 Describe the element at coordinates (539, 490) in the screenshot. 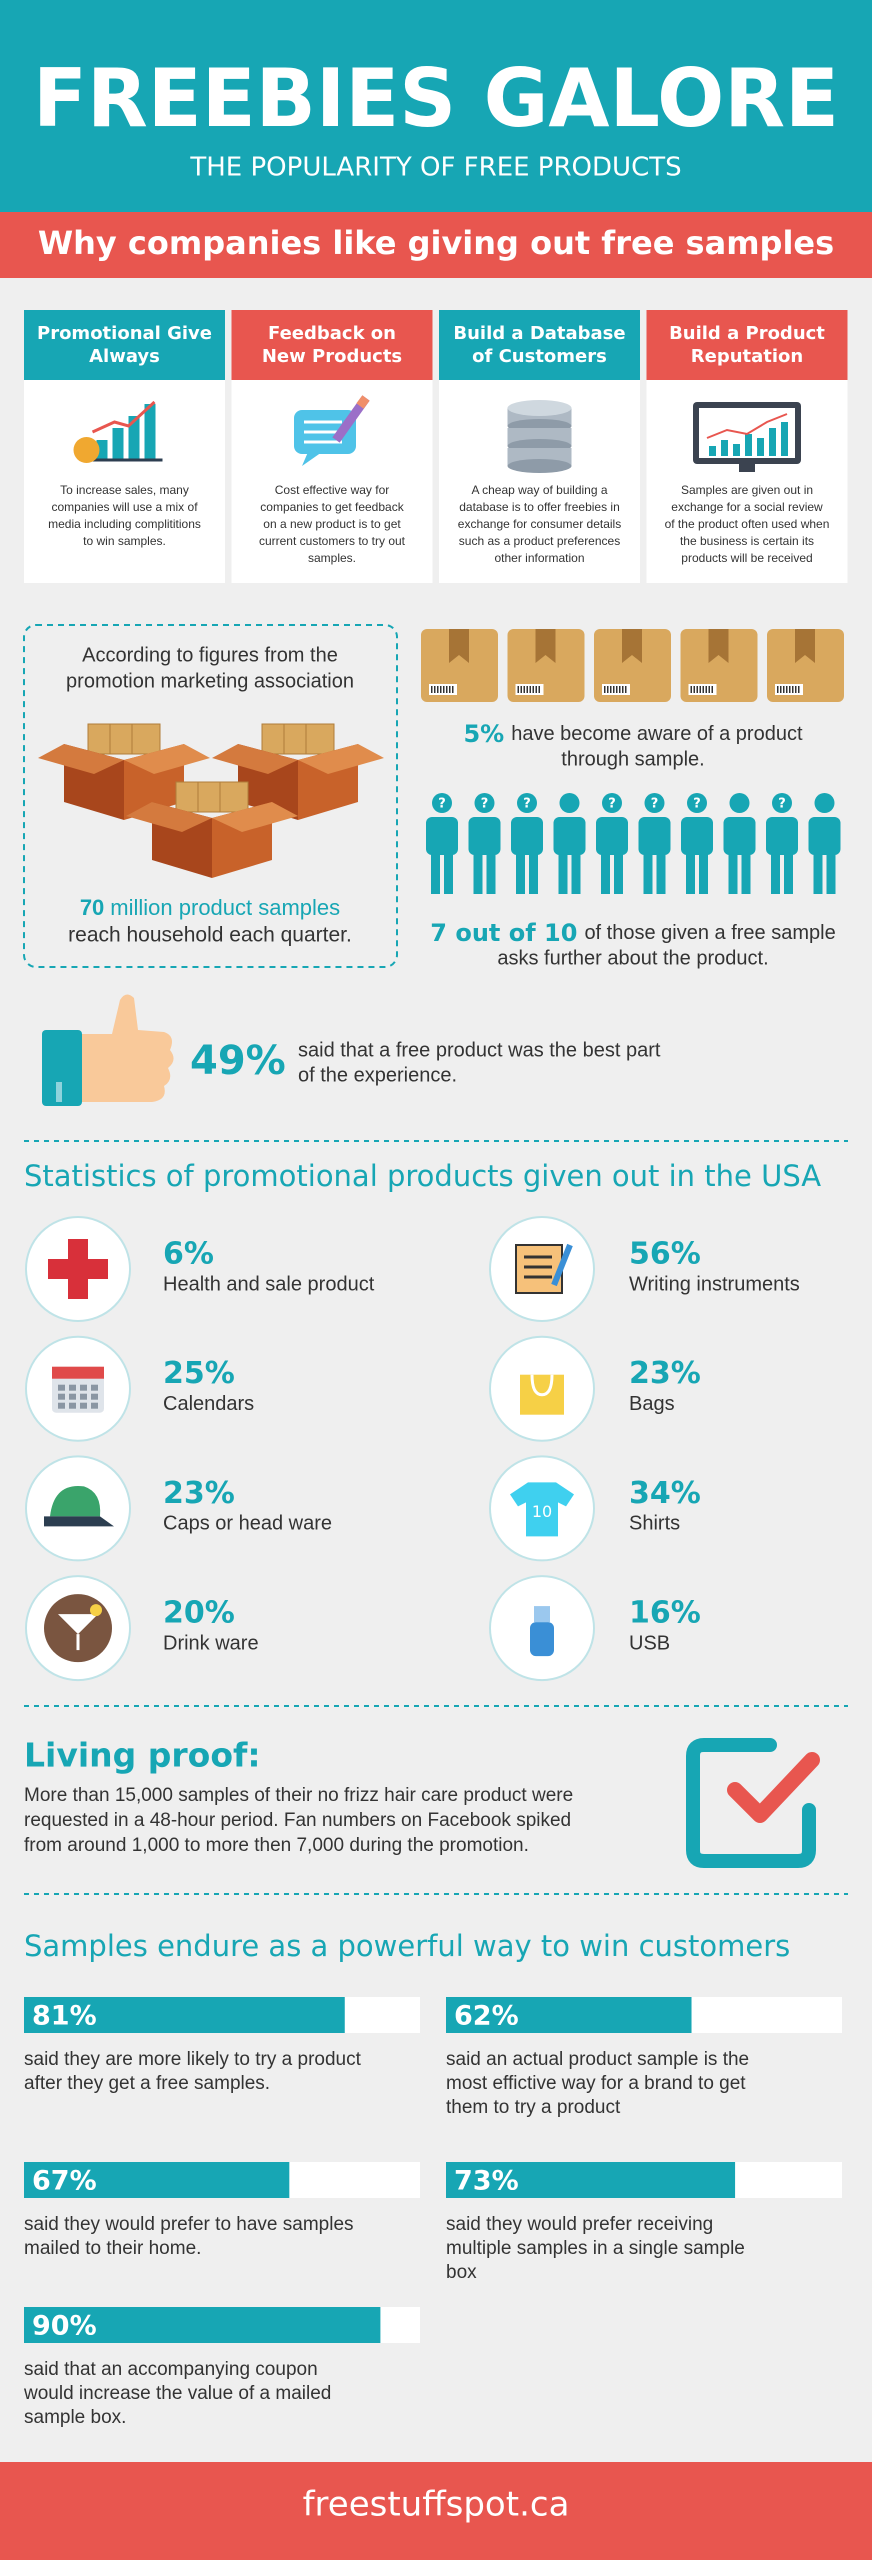

I see `reason-text: A cheap way of building a` at that location.